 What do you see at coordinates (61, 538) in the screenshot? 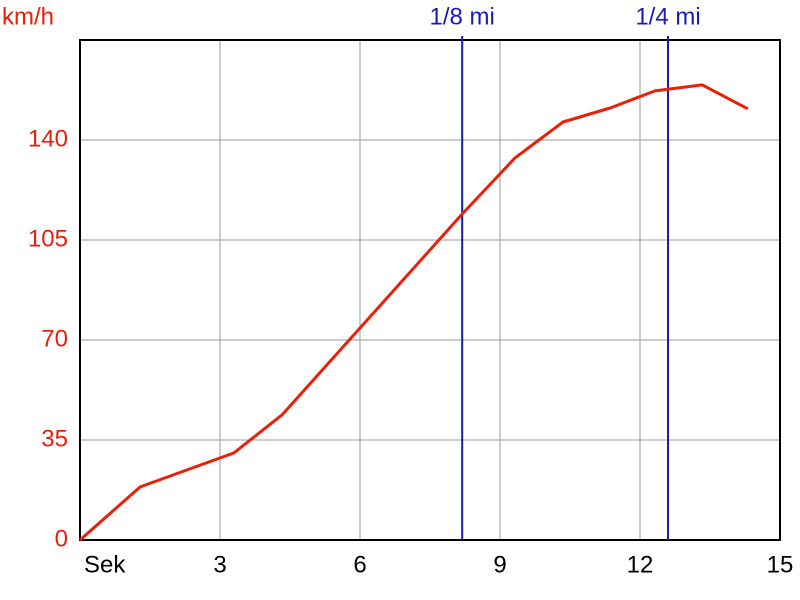
I see `y-tick-label: 0` at bounding box center [61, 538].